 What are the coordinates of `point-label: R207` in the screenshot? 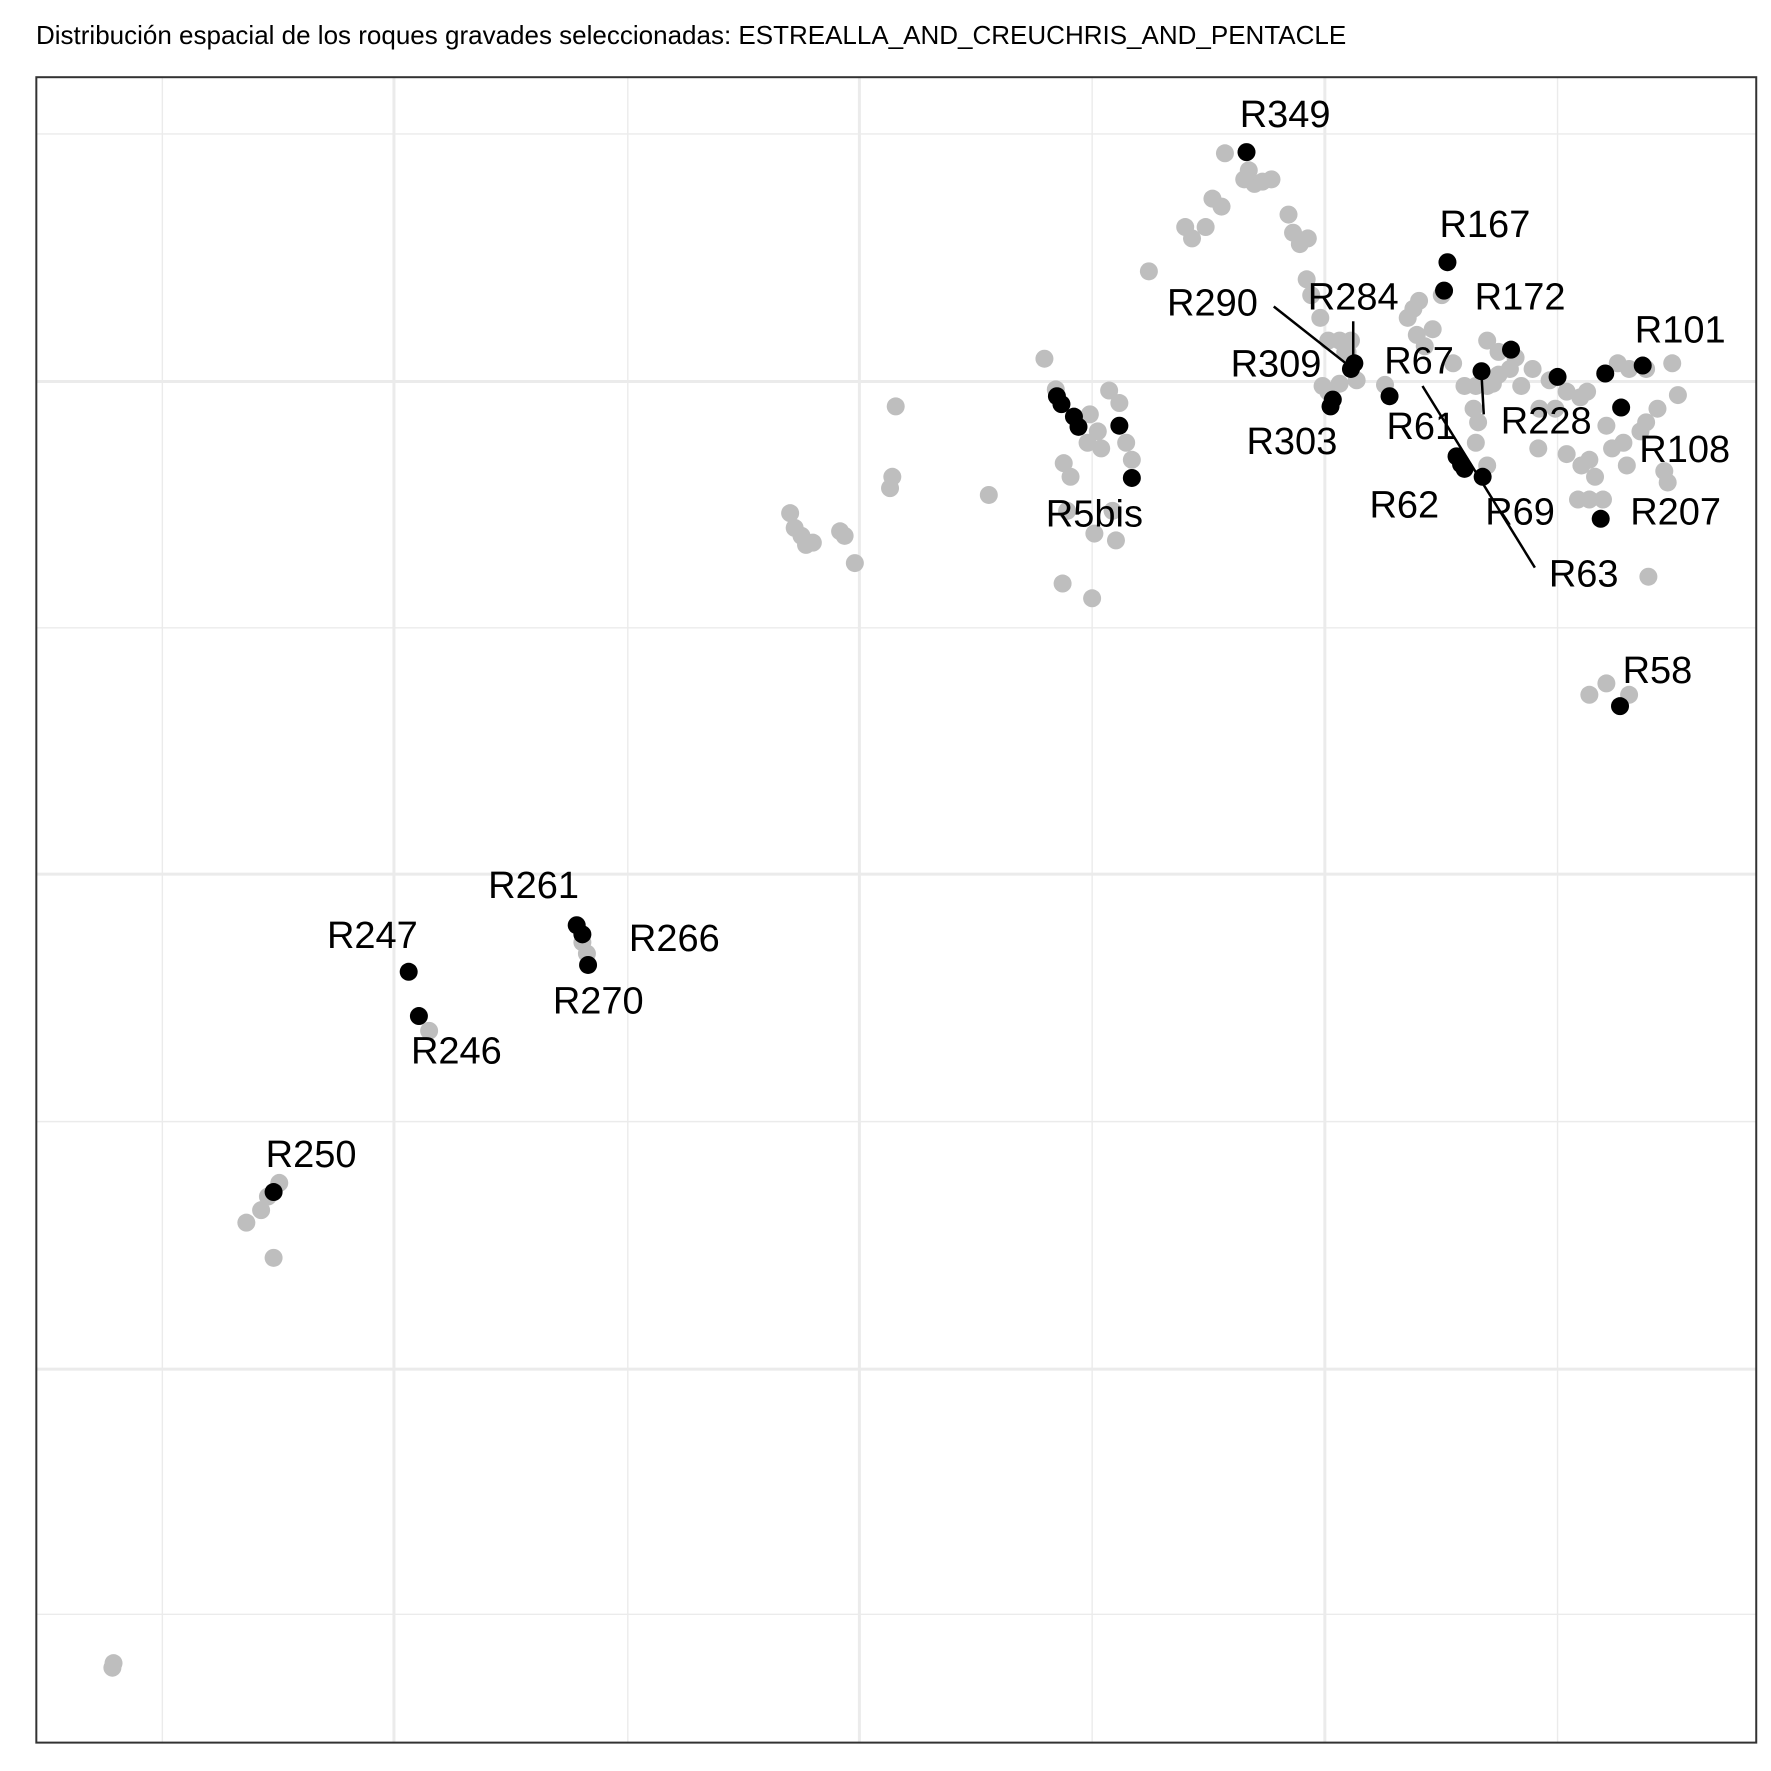 It's located at (1675, 512).